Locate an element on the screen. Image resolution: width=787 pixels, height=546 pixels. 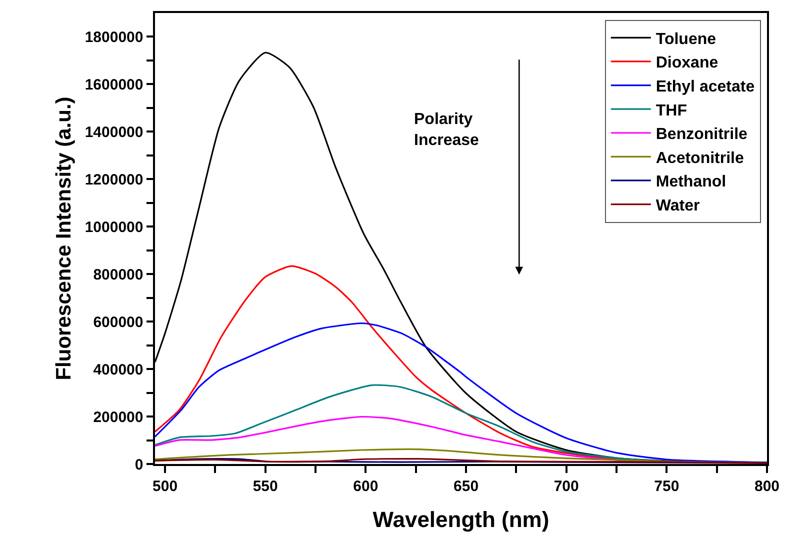
y-axis-title: Fluorescence Intensity (a.u.) is located at coordinates (64, 238).